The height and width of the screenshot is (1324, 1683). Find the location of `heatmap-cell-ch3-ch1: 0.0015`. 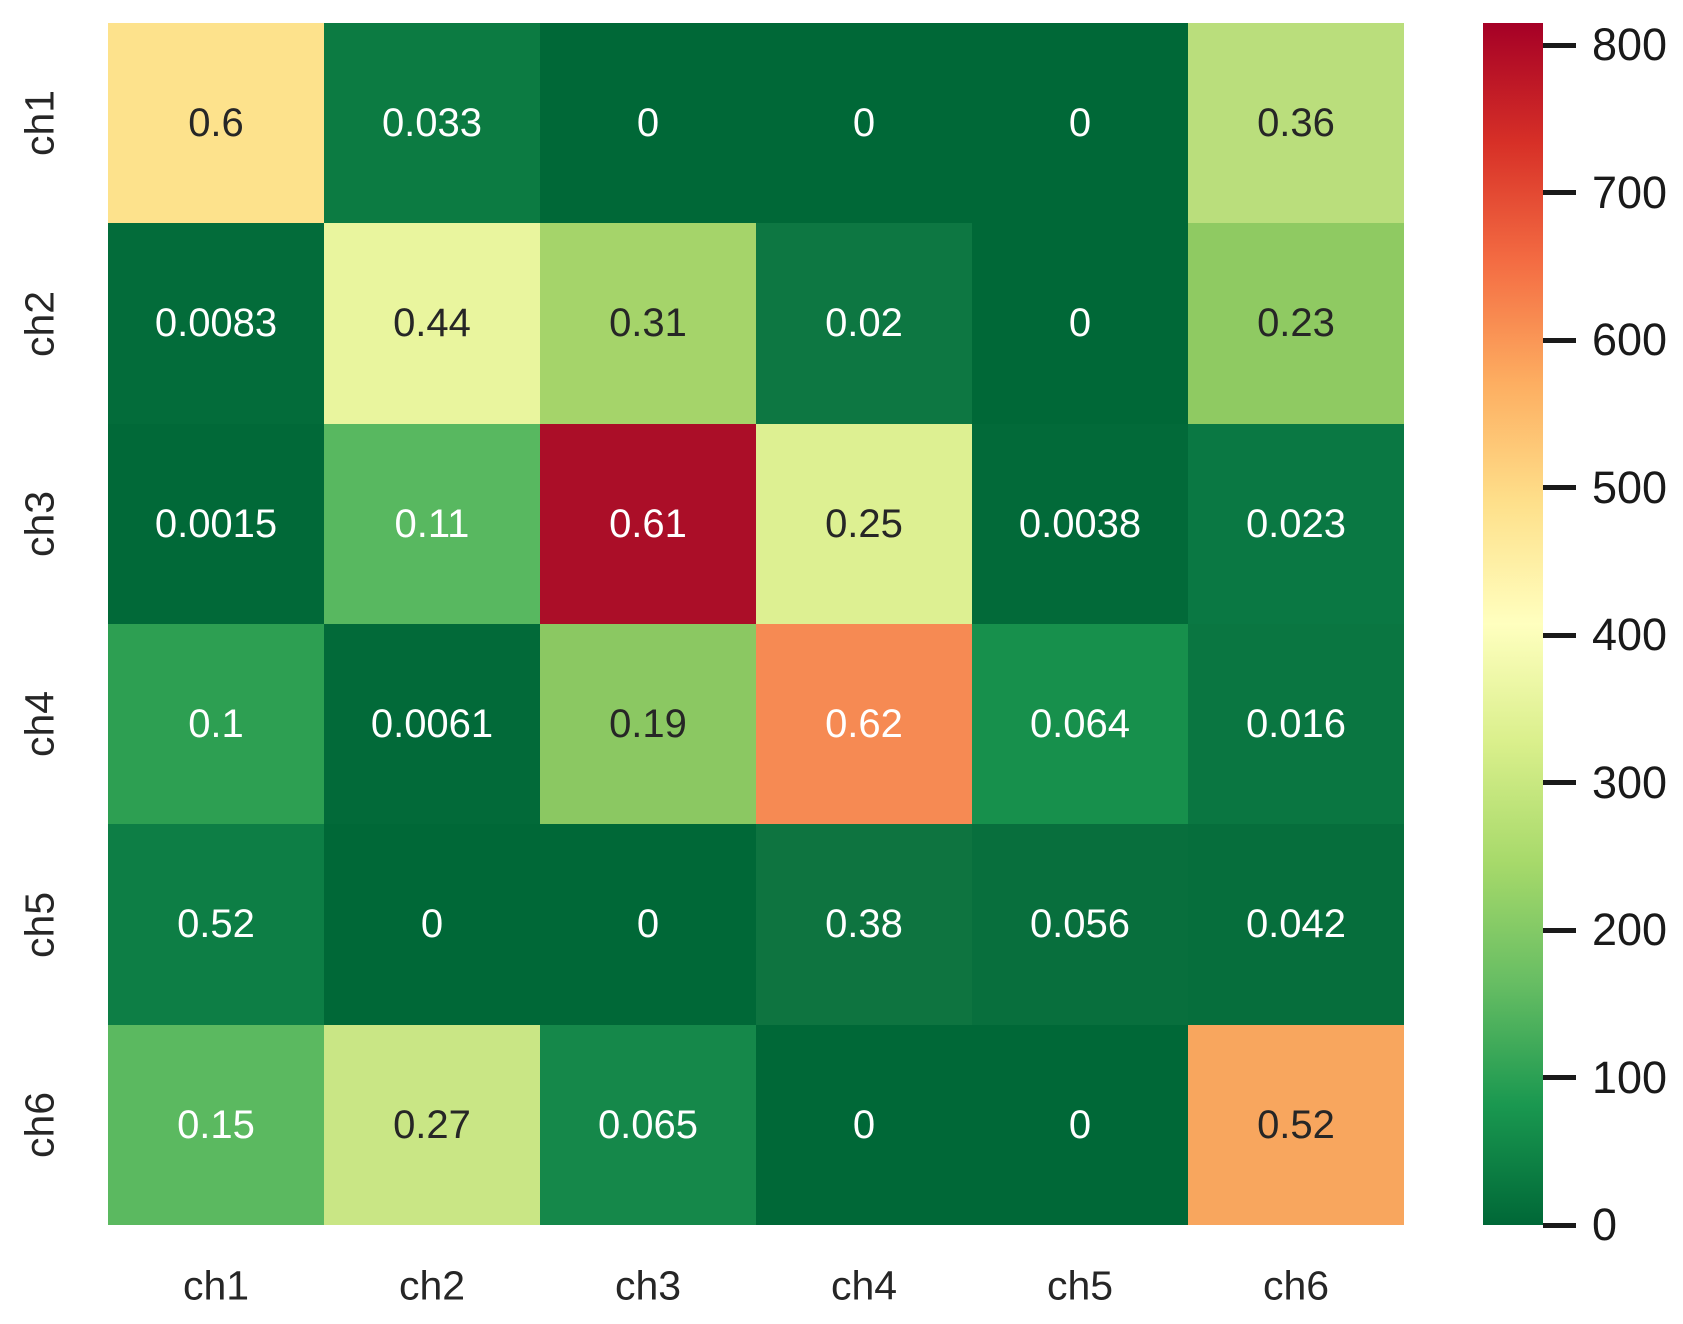

heatmap-cell-ch3-ch1: 0.0015 is located at coordinates (216, 523).